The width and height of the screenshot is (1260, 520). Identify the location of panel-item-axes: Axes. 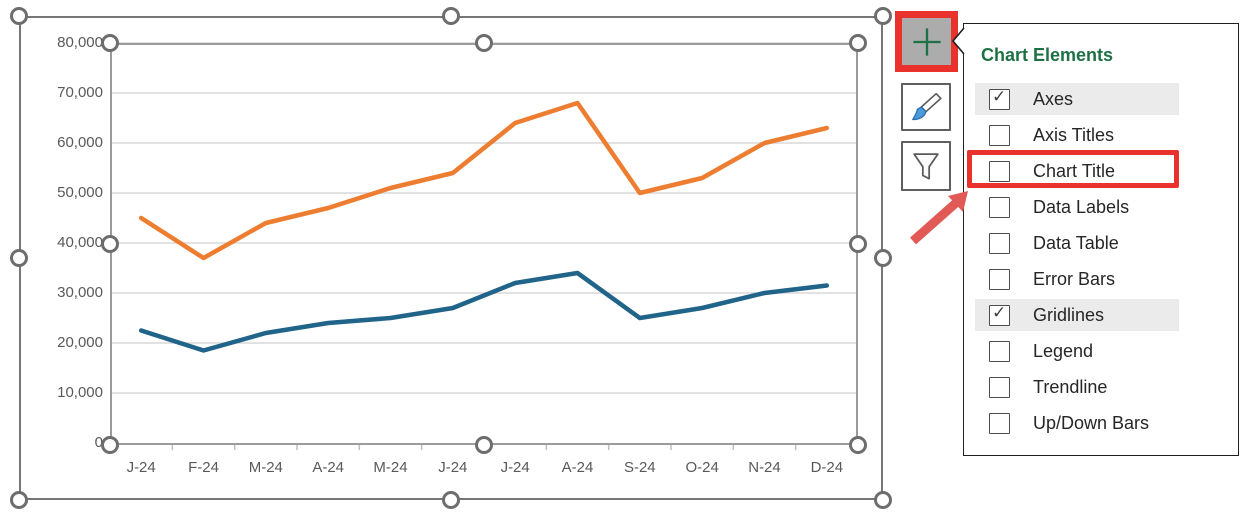
(1077, 99).